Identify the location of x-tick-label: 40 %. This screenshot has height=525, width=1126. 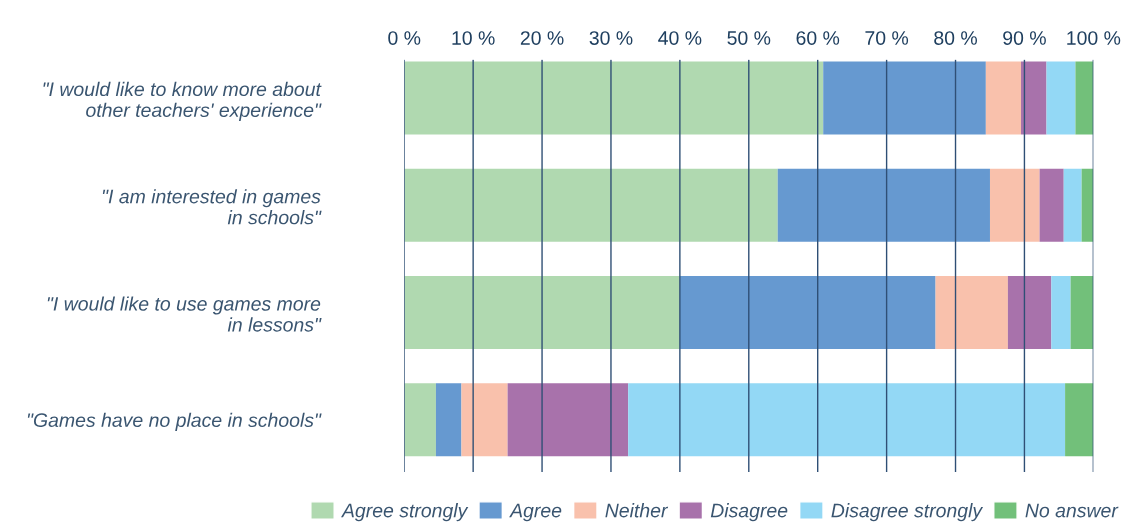
(680, 38).